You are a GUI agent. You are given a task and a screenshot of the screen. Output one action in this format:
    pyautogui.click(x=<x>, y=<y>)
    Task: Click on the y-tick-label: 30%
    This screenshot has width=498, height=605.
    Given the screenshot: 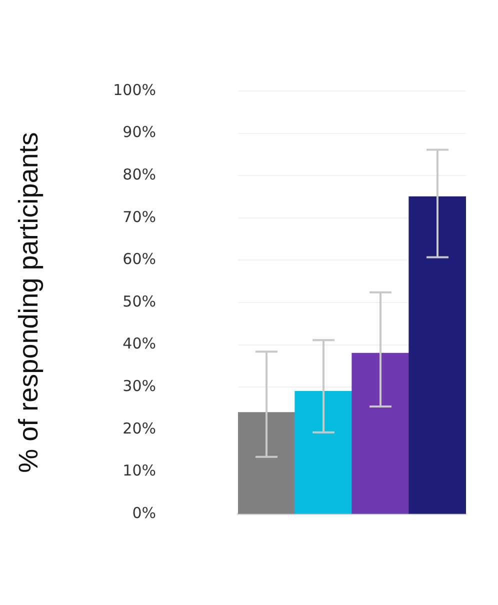 What is the action you would take?
    pyautogui.click(x=139, y=385)
    